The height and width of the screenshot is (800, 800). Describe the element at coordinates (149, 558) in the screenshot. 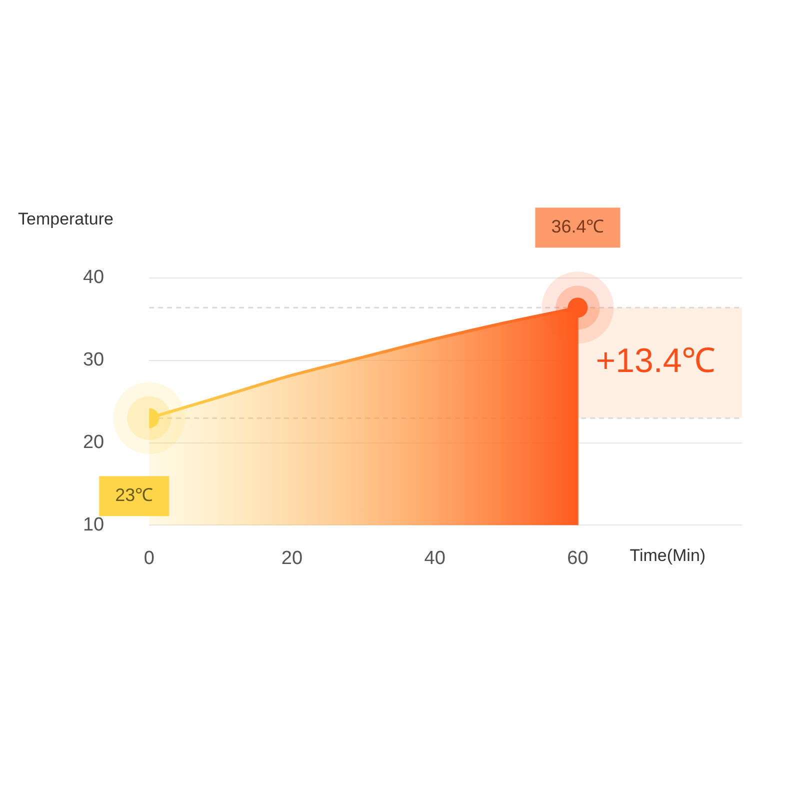

I see `x-tick-label: 0` at that location.